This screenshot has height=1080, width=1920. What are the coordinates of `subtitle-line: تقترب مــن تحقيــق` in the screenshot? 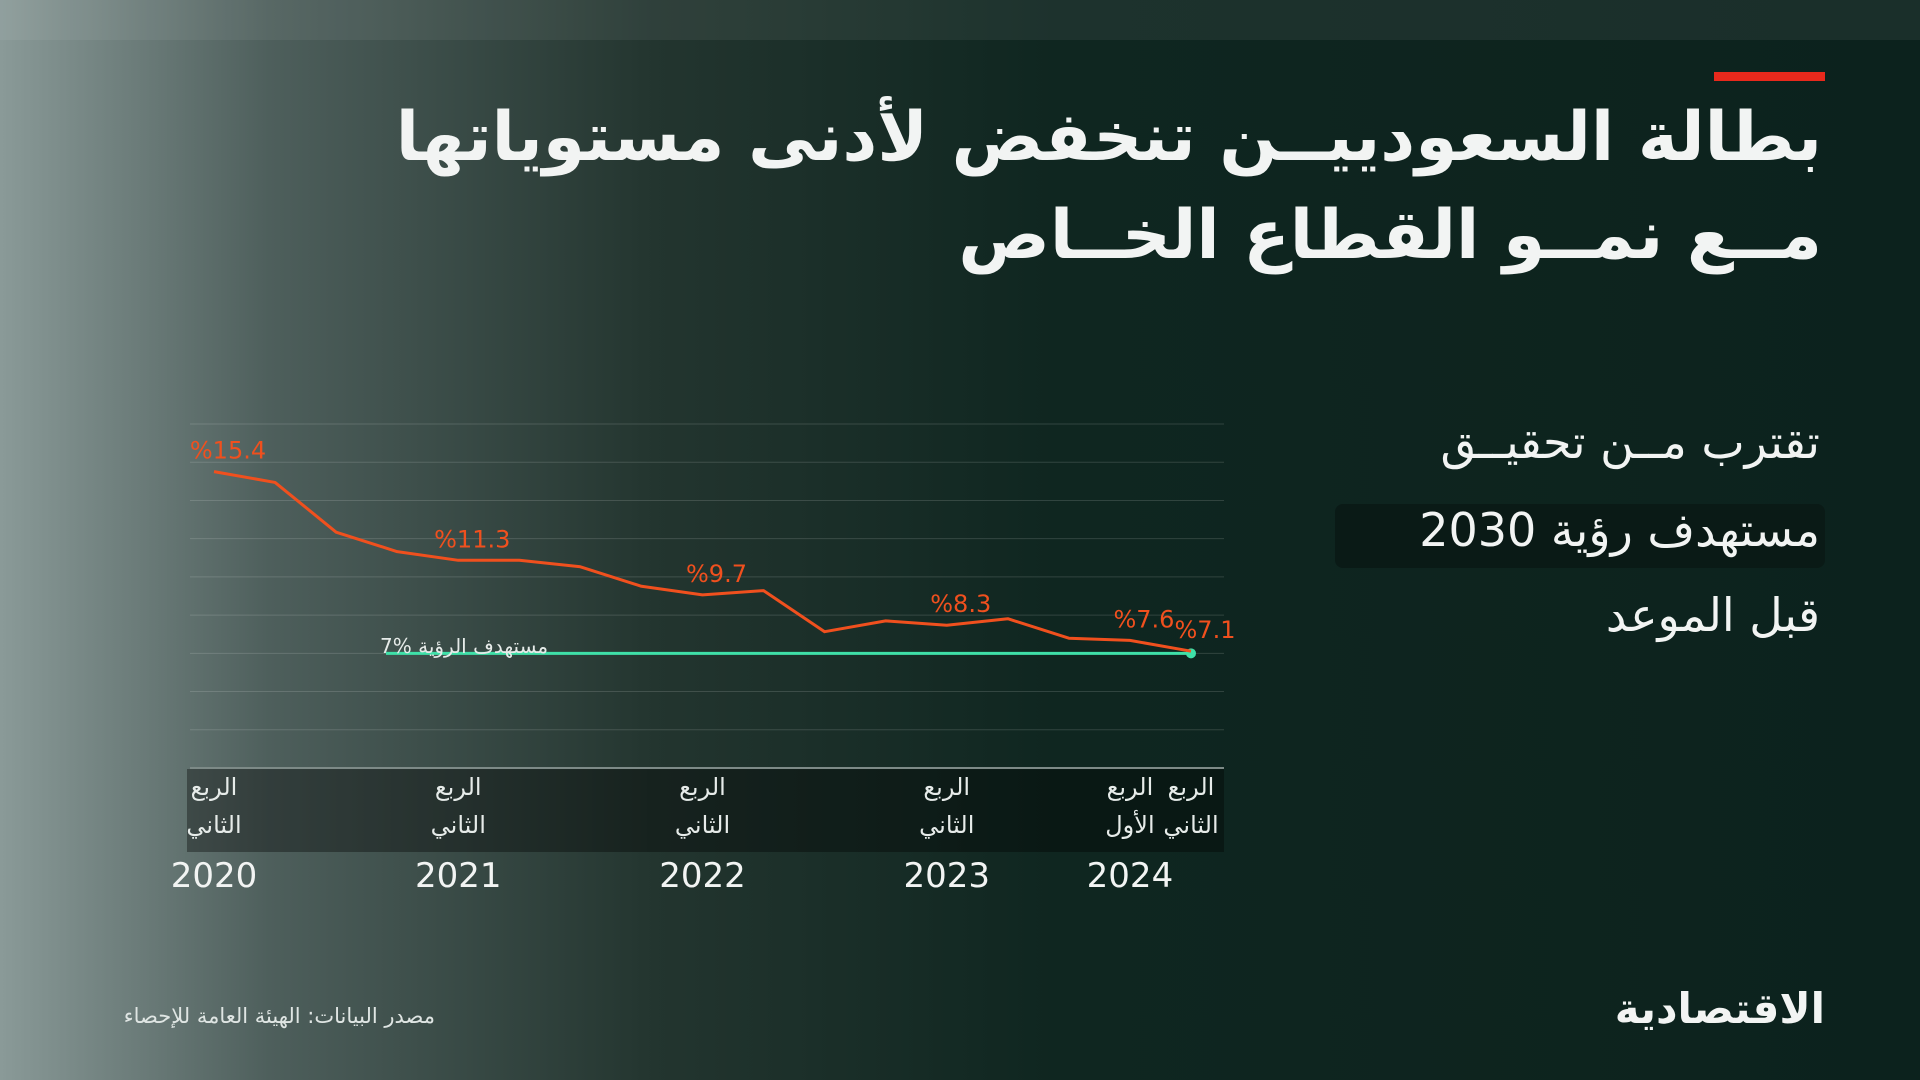 It's located at (1630, 442).